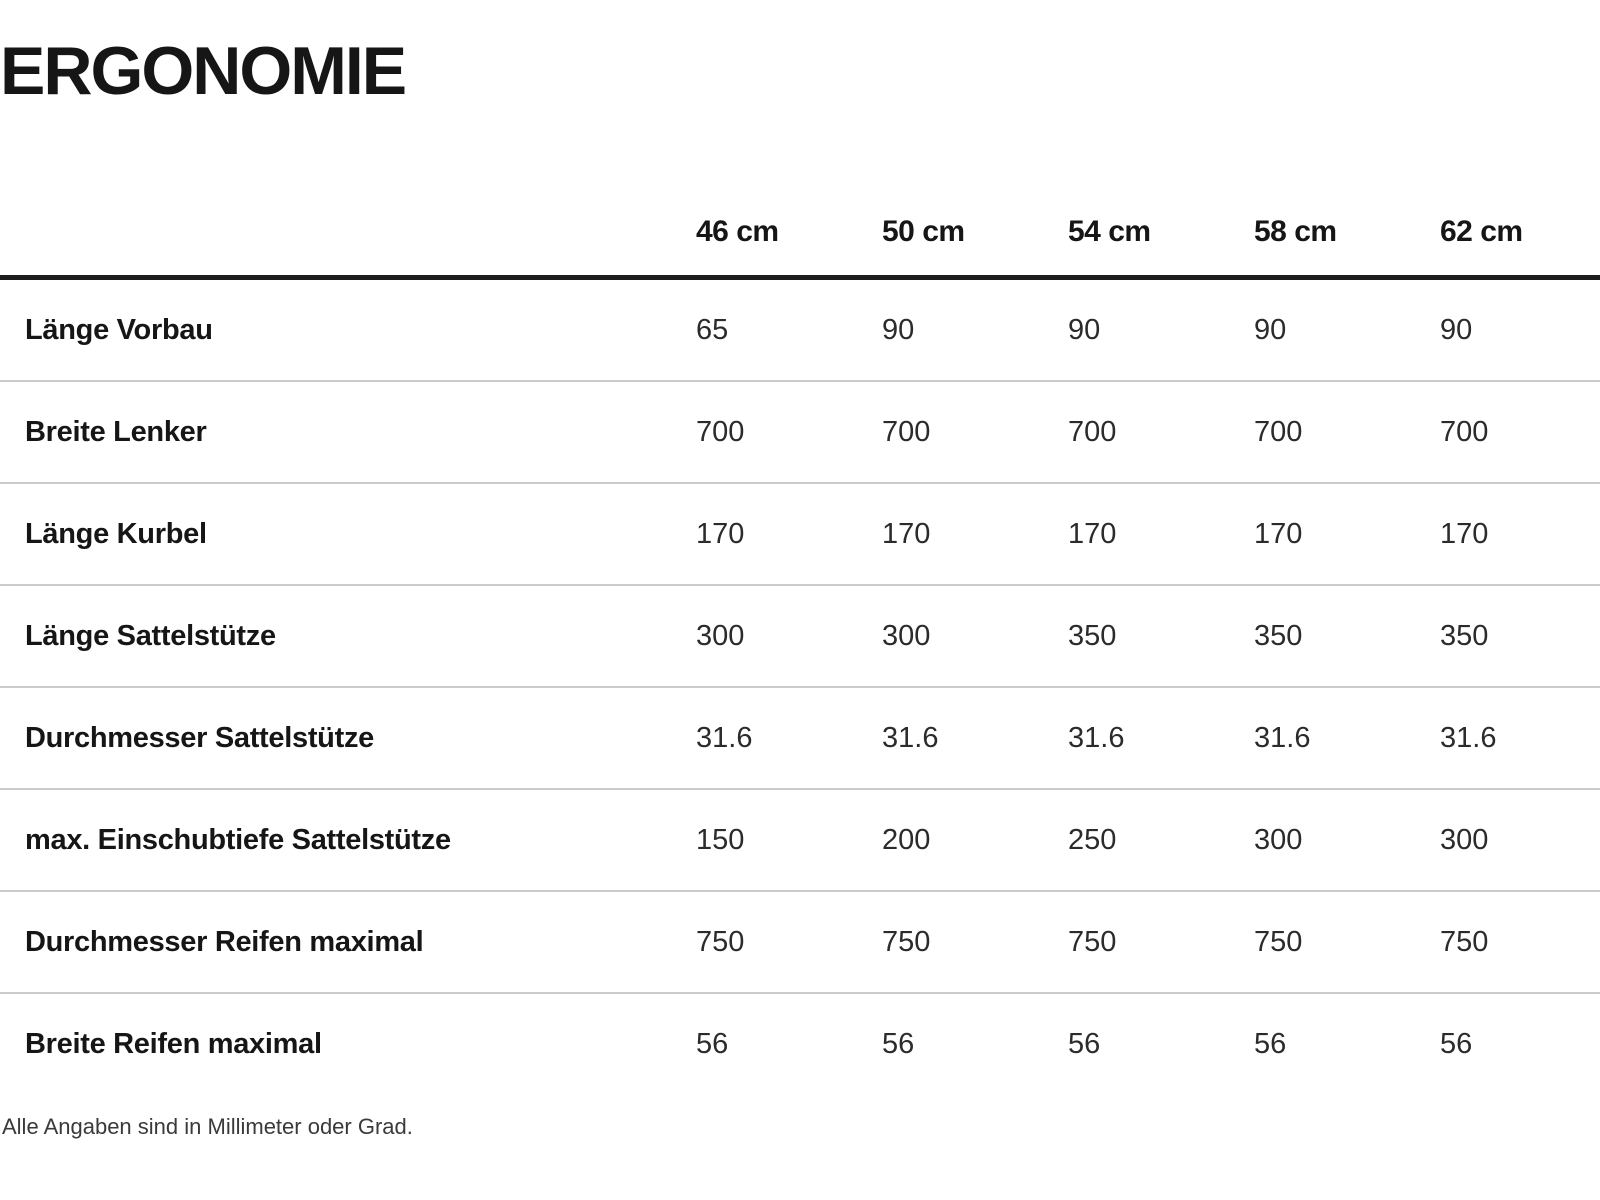 The height and width of the screenshot is (1200, 1600). I want to click on row-label: max. Einschubtiefe Sattelstütze, so click(238, 839).